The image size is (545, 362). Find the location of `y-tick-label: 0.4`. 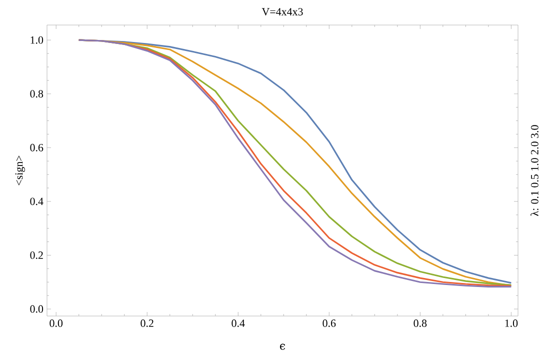

y-tick-label: 0.4 is located at coordinates (37, 202).